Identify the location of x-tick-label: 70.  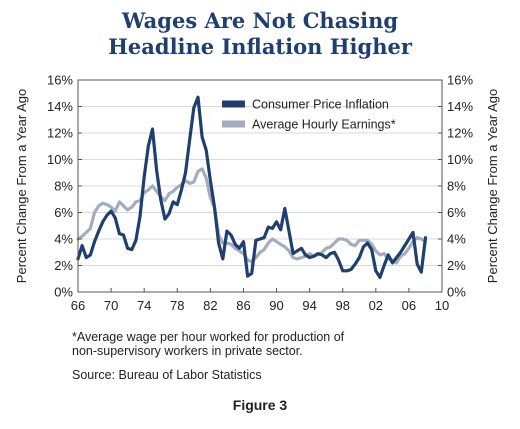
(111, 305).